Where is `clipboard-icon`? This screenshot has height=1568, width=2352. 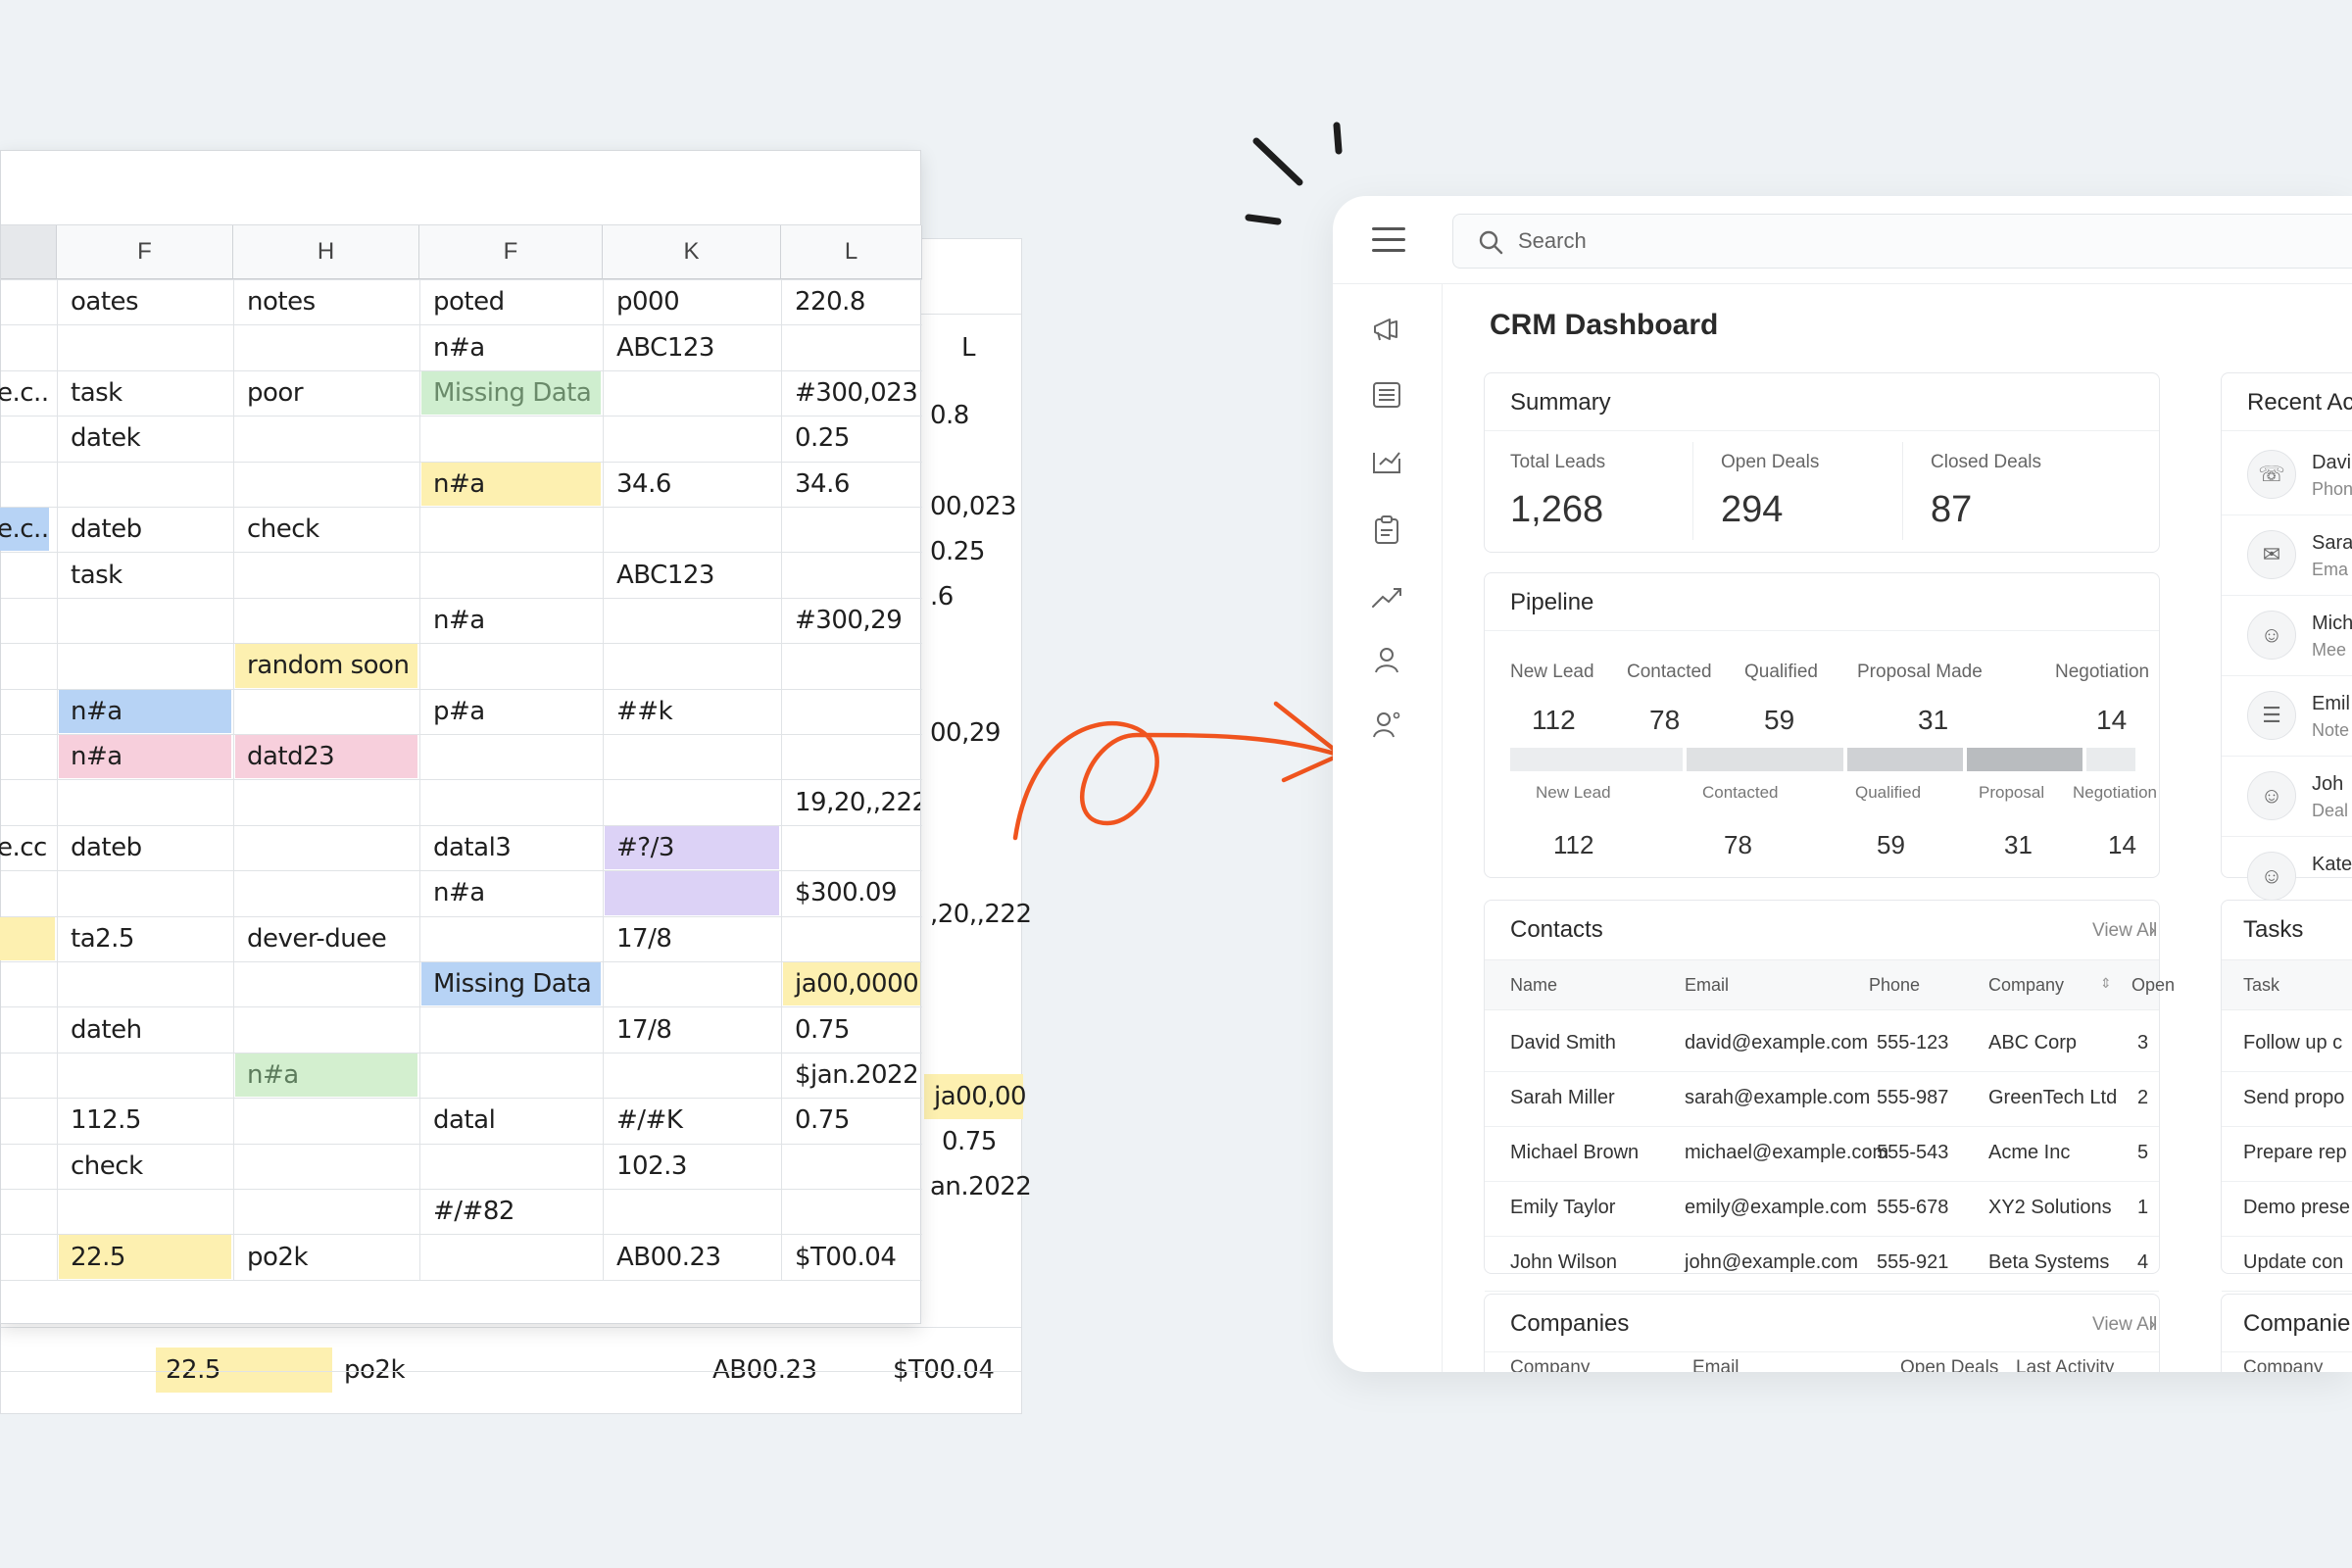
clipboard-icon is located at coordinates (1386, 530).